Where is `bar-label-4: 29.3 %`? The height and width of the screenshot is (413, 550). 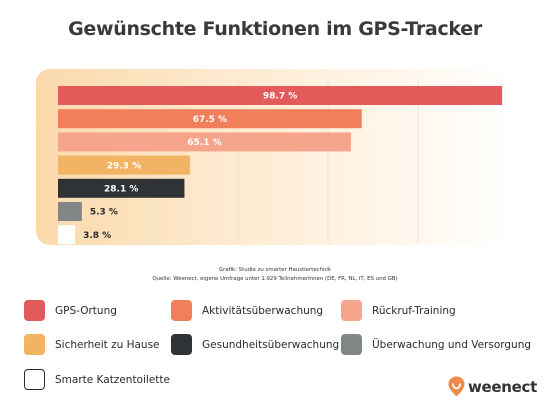
bar-label-4: 29.3 % is located at coordinates (124, 166).